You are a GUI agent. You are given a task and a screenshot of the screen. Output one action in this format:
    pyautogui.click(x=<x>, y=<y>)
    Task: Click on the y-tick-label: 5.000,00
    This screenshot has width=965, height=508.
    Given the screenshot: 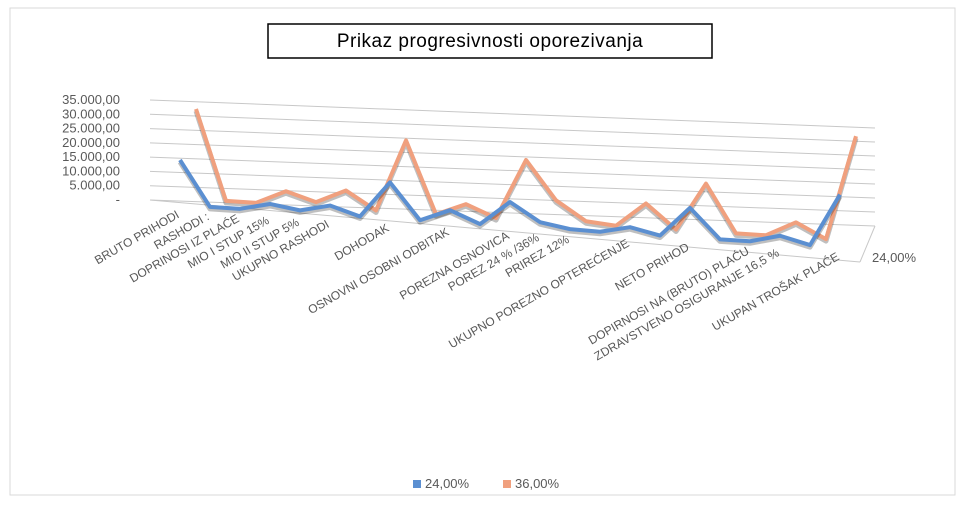 What is the action you would take?
    pyautogui.click(x=94, y=185)
    